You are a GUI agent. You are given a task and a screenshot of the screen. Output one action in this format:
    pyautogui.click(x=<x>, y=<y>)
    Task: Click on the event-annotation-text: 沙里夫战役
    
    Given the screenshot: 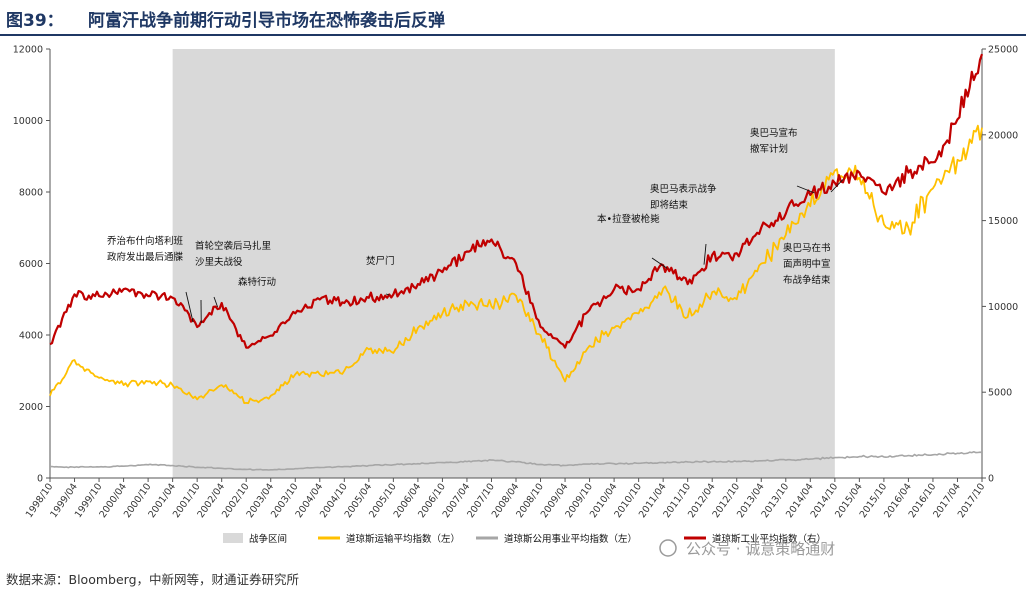 What is the action you would take?
    pyautogui.click(x=219, y=262)
    